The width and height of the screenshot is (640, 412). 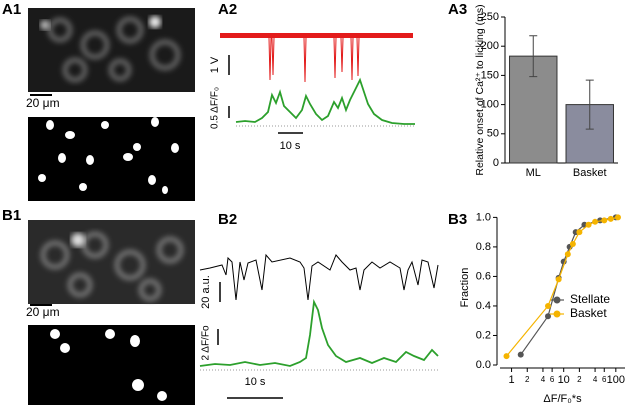 What do you see at coordinates (11, 9) in the screenshot?
I see `panel-label: A1` at bounding box center [11, 9].